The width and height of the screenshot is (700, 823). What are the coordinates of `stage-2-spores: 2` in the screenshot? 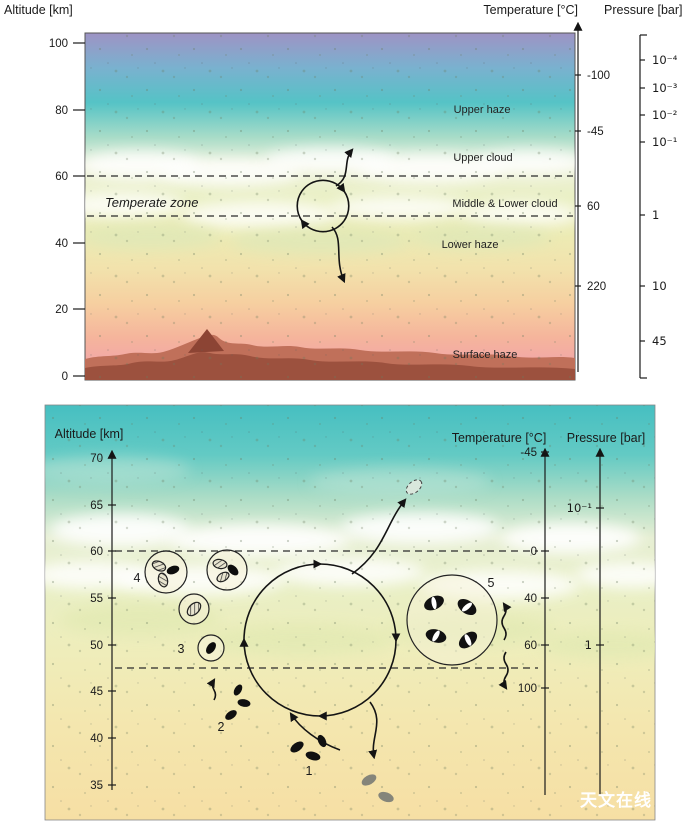 It's located at (234, 709).